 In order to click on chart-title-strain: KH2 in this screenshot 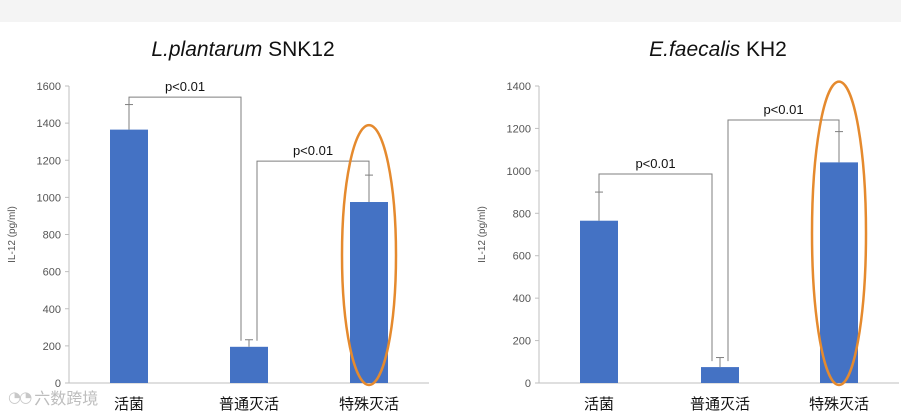, I will do `click(763, 49)`.